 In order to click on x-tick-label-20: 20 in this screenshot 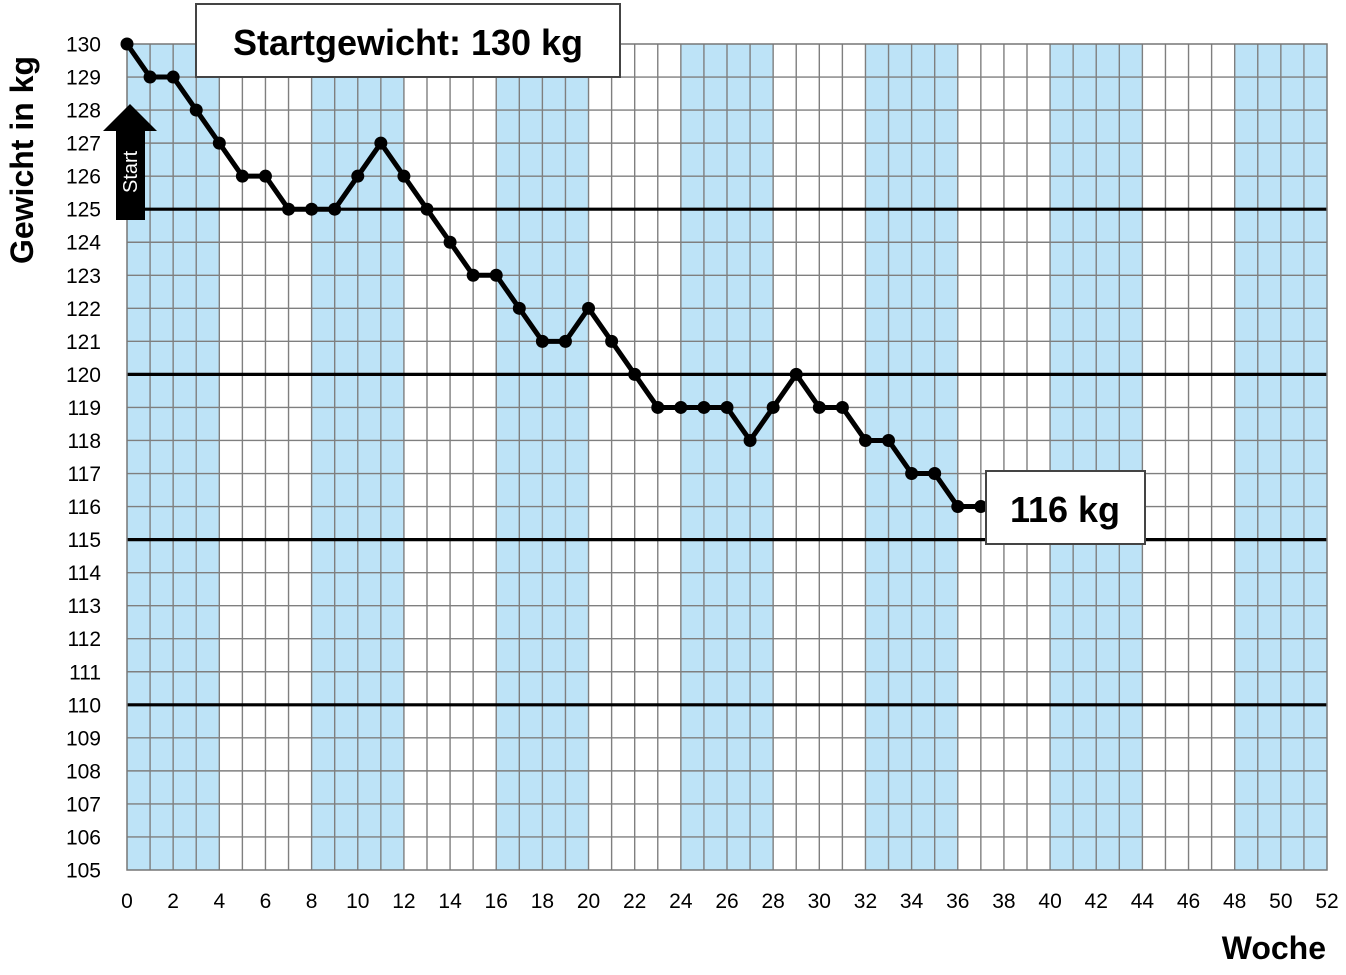, I will do `click(588, 901)`.